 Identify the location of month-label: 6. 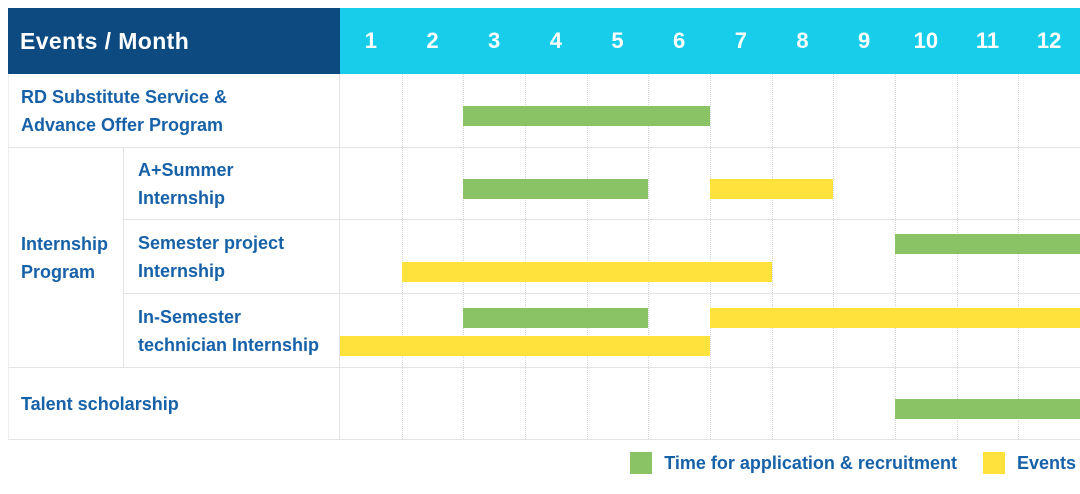
(679, 40).